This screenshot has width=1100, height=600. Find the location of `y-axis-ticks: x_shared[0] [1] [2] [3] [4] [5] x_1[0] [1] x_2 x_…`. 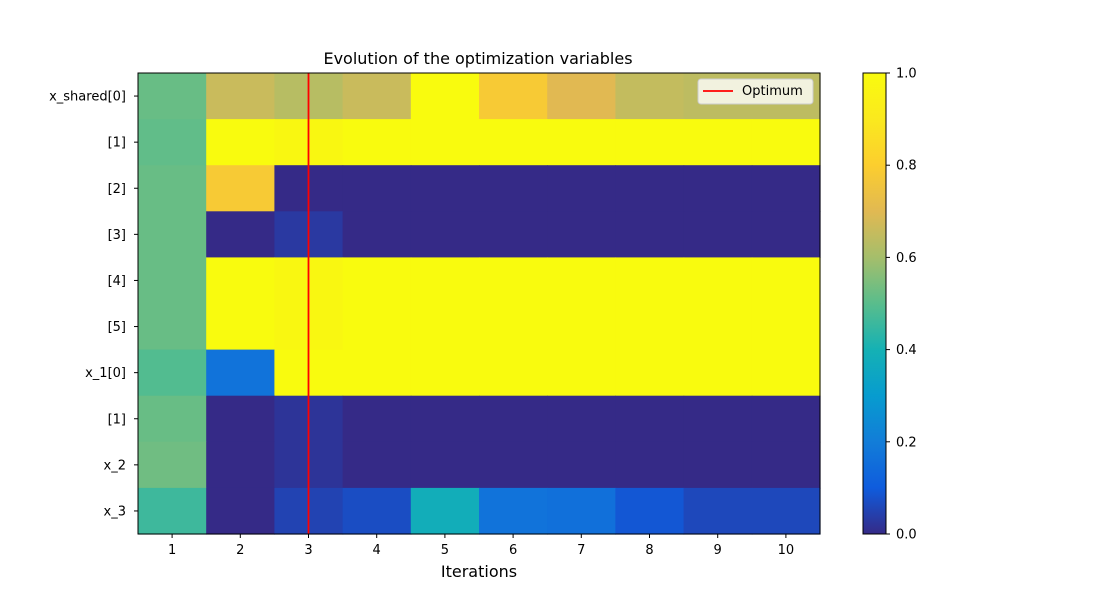

y-axis-ticks: x_shared[0] [1] [2] [3] [4] [5] x_1[0] [1] x_2 x_… is located at coordinates (93, 304).